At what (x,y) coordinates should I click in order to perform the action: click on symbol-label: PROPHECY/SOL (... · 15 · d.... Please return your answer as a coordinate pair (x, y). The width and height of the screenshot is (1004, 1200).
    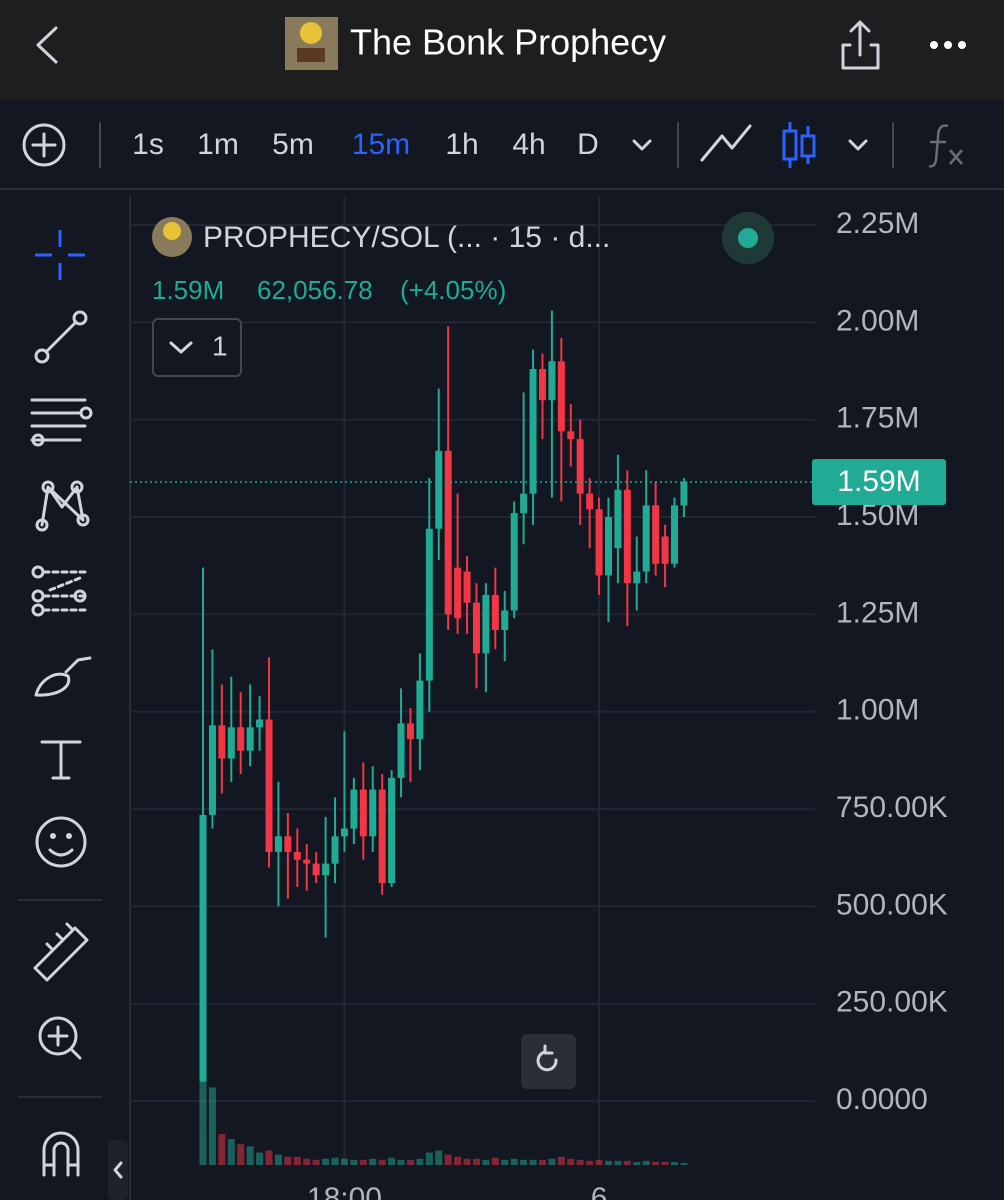
    Looking at the image, I should click on (406, 237).